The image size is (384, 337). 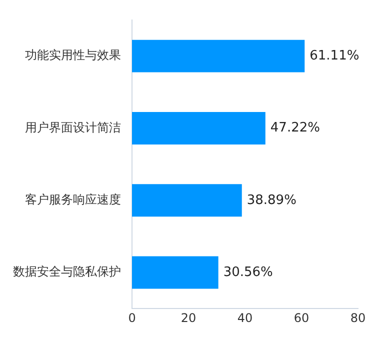 I want to click on y-tick-label: 用户界面设计简洁, so click(x=73, y=127).